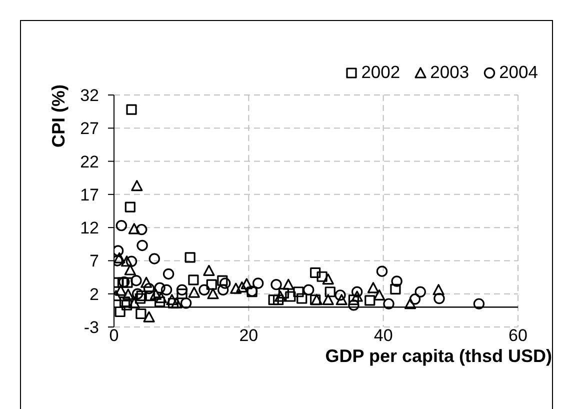 The width and height of the screenshot is (570, 409). I want to click on x-tick-label: 60, so click(518, 336).